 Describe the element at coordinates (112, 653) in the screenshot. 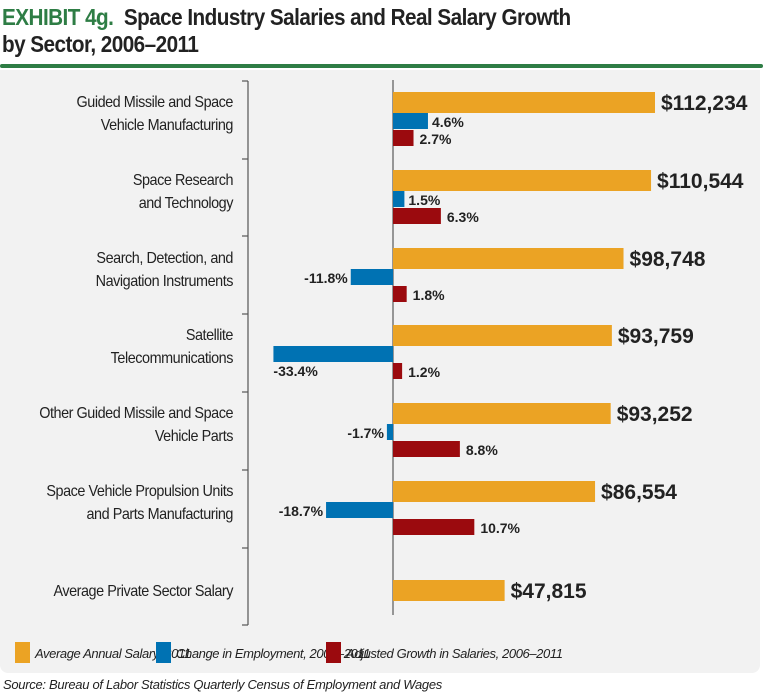

I see `legend-label: Average Annual Salary, 2011` at that location.